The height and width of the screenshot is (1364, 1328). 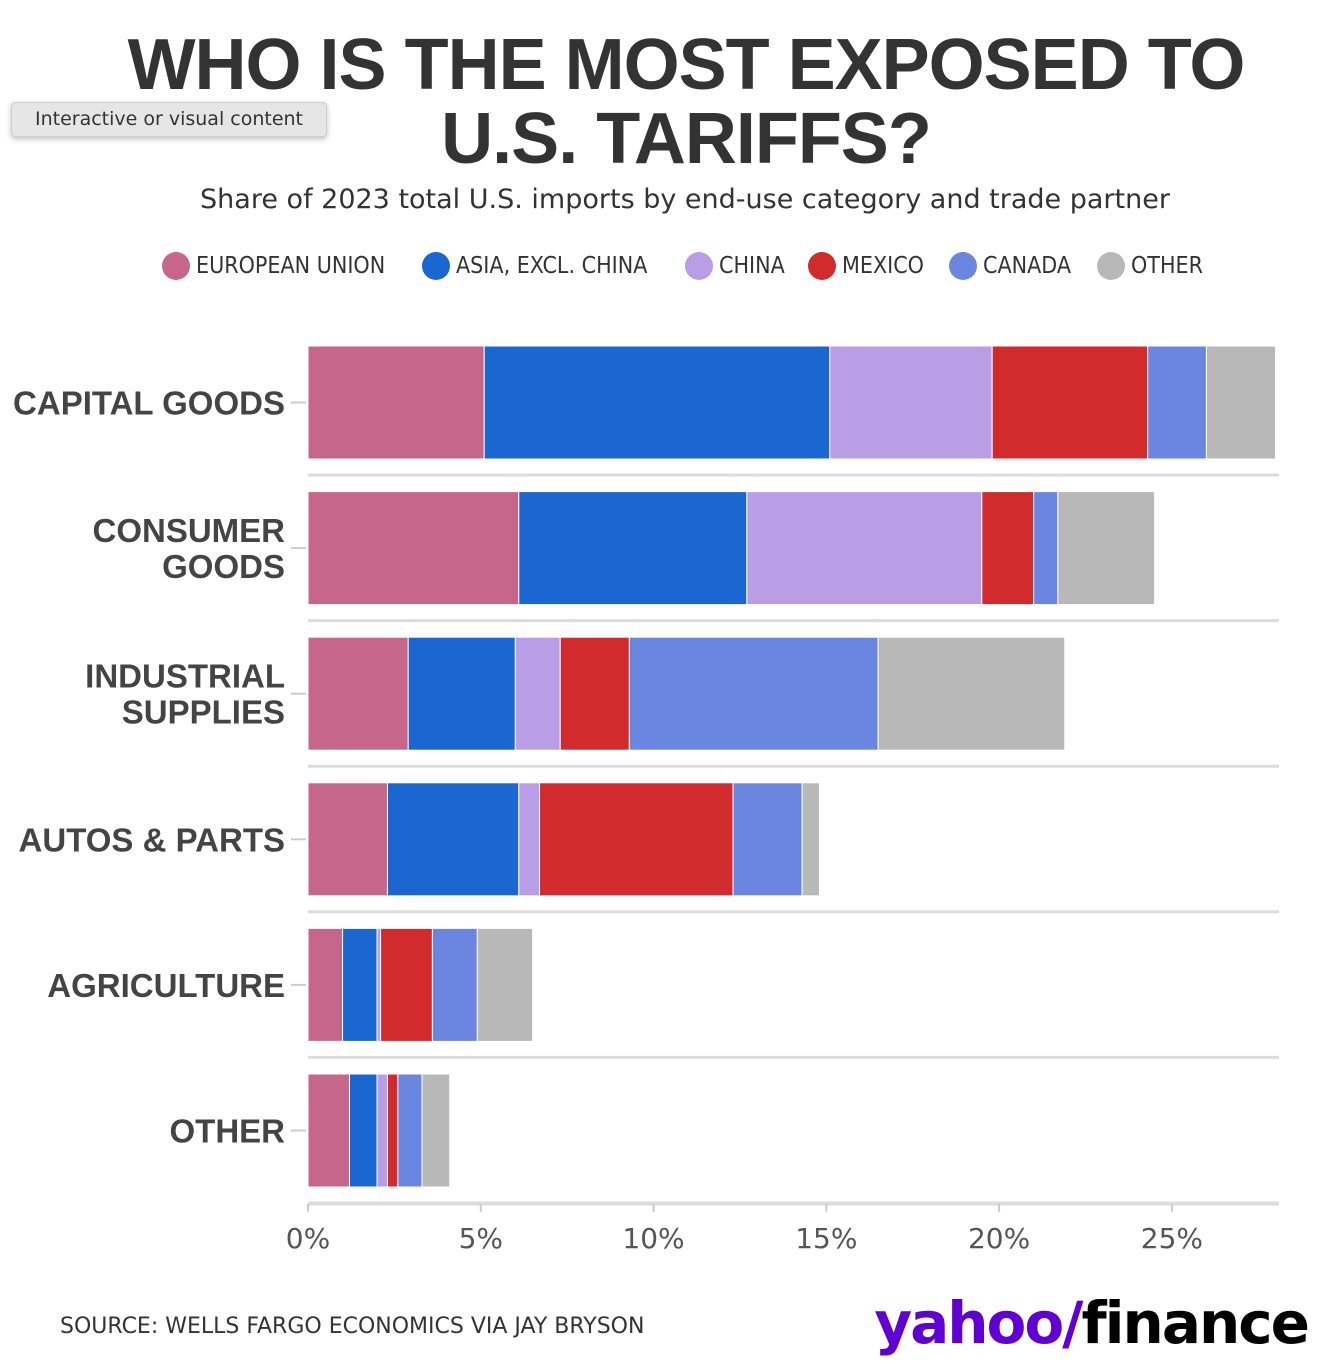 I want to click on interactive-content-tooltip: Interactive or visual content, so click(x=169, y=119).